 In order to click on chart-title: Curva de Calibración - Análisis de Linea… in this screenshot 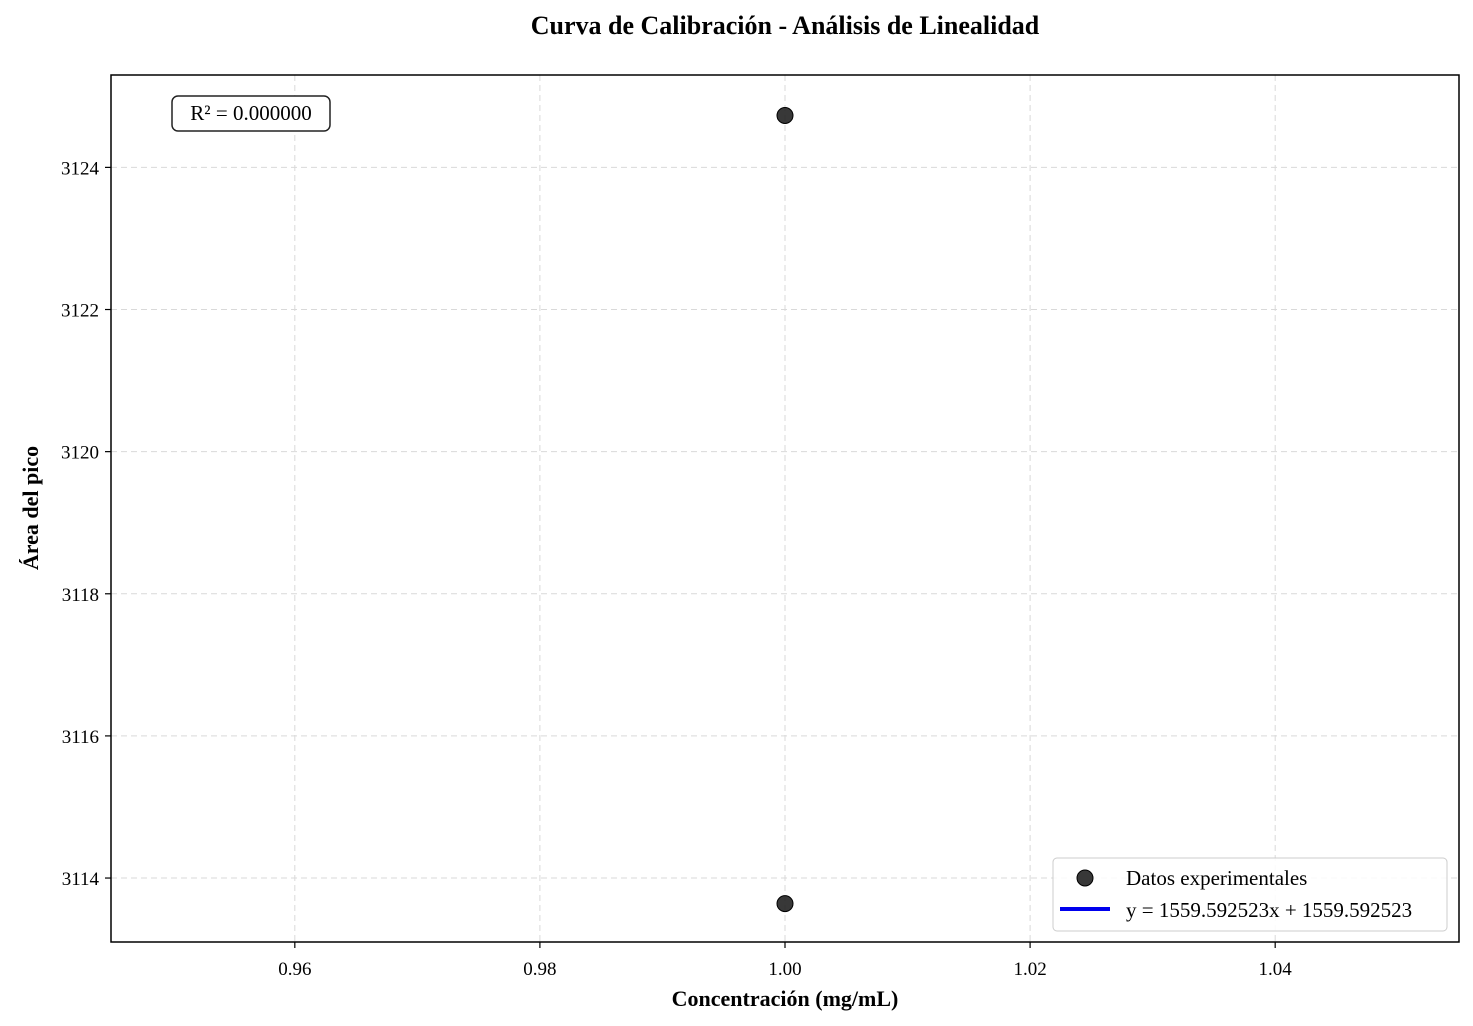, I will do `click(785, 25)`.